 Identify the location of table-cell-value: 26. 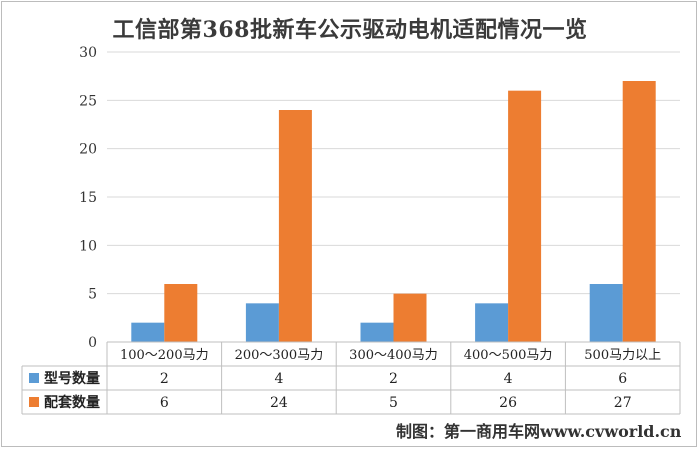
(508, 403).